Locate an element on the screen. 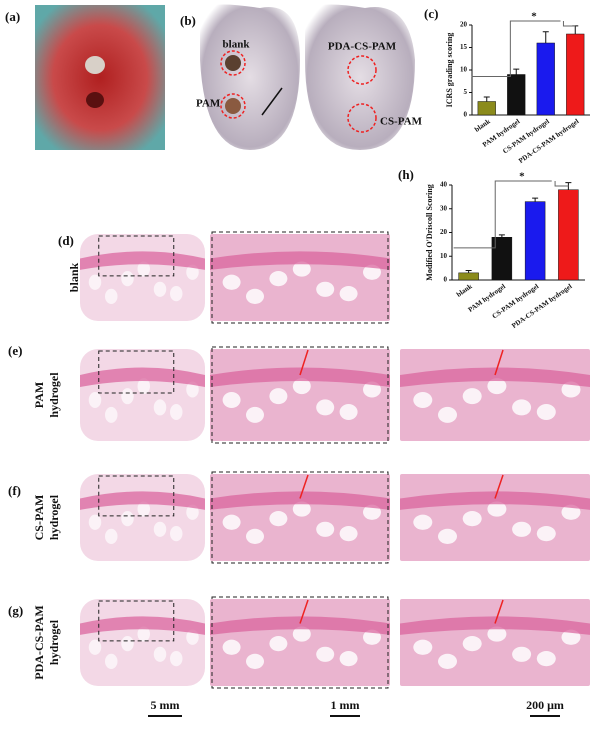  y-tick-label: 20 is located at coordinates (464, 25).